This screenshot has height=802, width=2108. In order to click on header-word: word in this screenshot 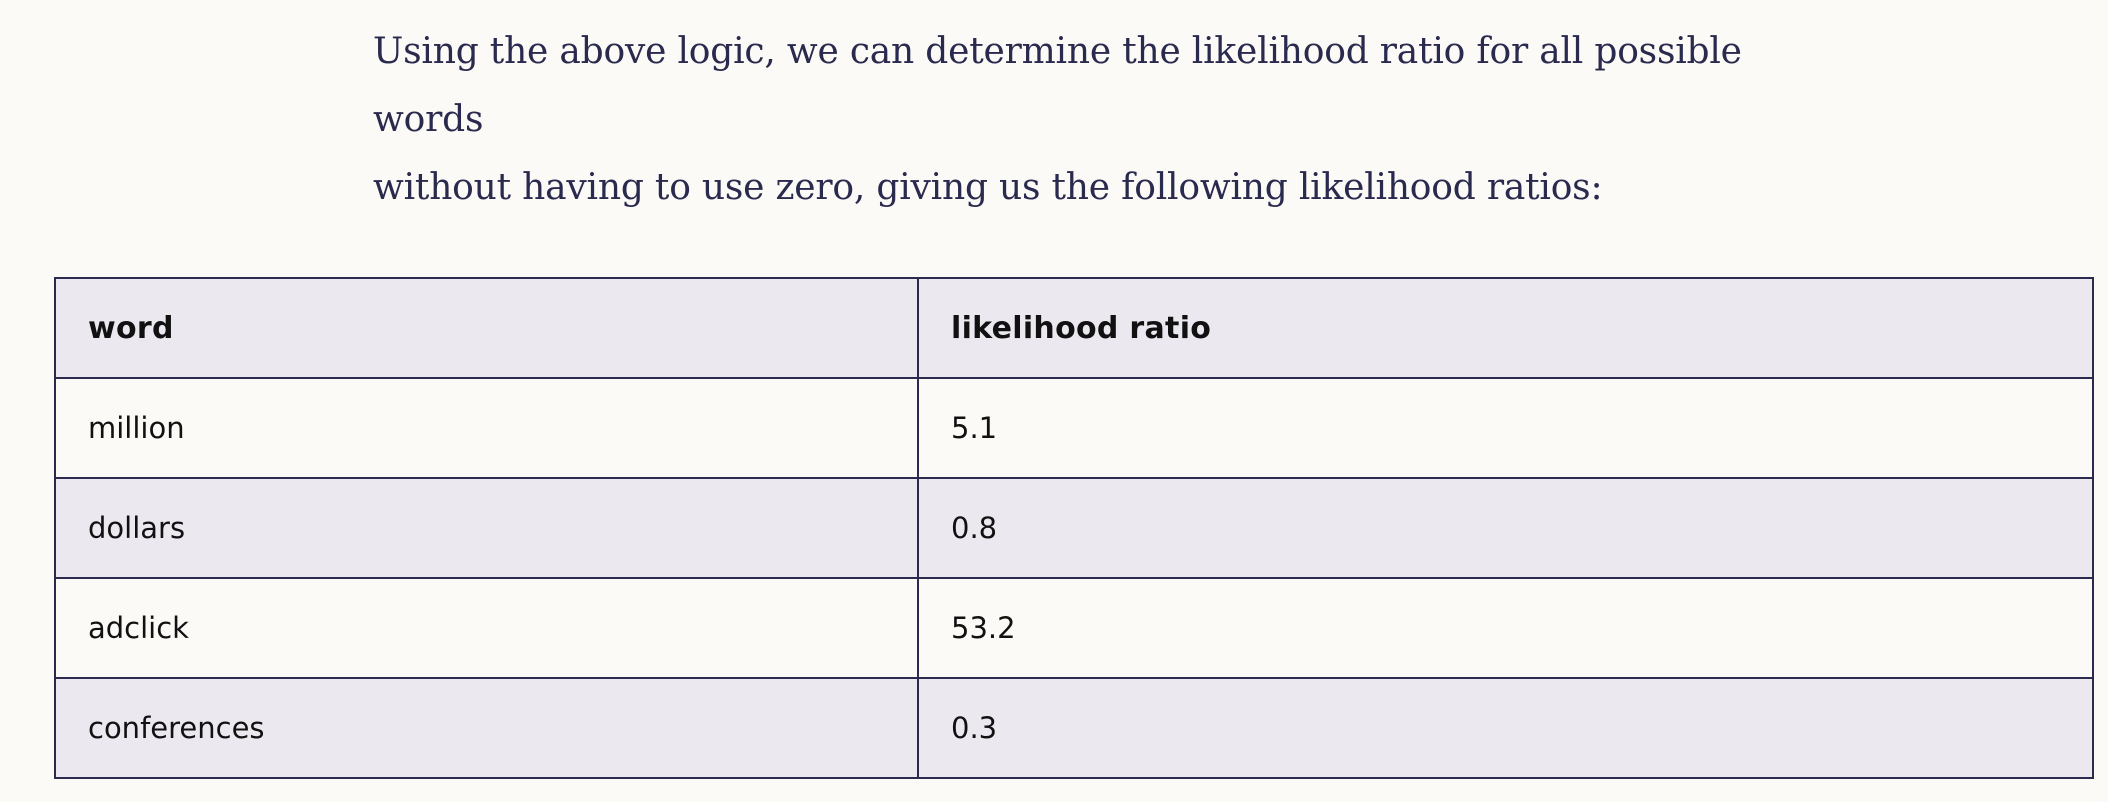, I will do `click(486, 328)`.